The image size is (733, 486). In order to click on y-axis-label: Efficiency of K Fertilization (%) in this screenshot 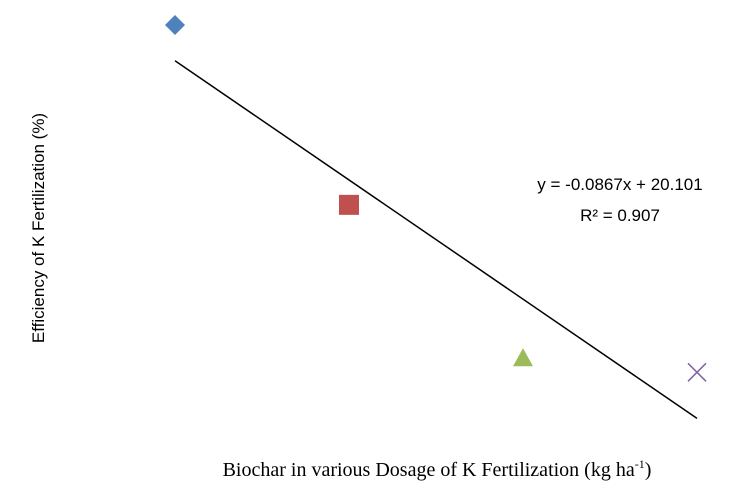, I will do `click(38, 228)`.